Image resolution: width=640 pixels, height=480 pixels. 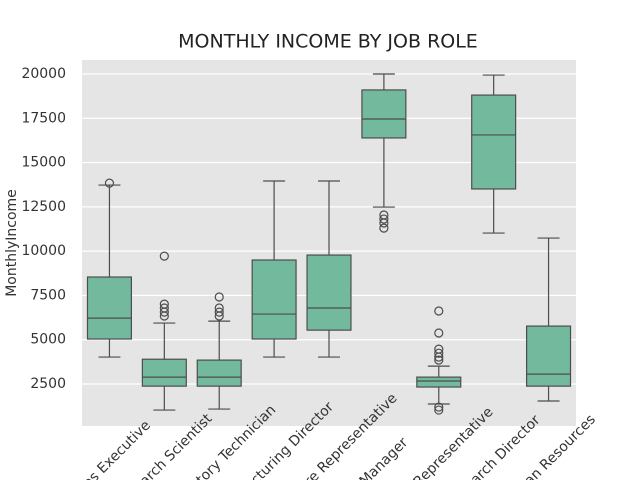 I want to click on y-tick-label: 20000, so click(x=43, y=74).